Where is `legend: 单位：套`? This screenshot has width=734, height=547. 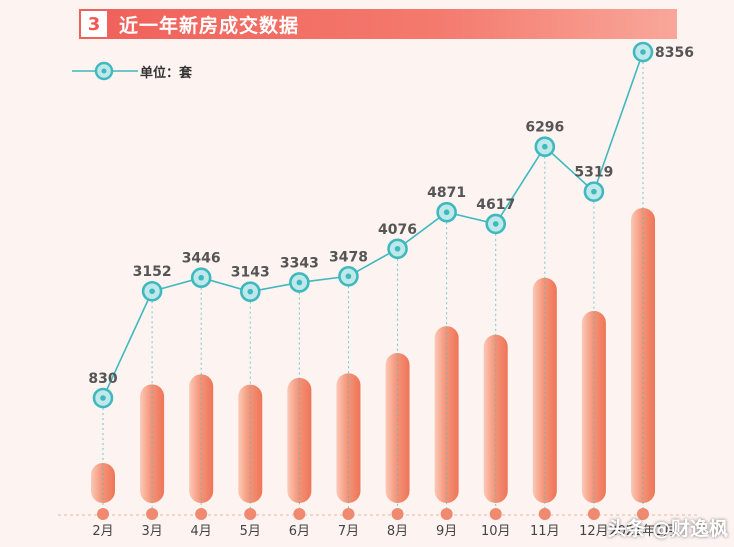 legend: 单位：套 is located at coordinates (132, 71).